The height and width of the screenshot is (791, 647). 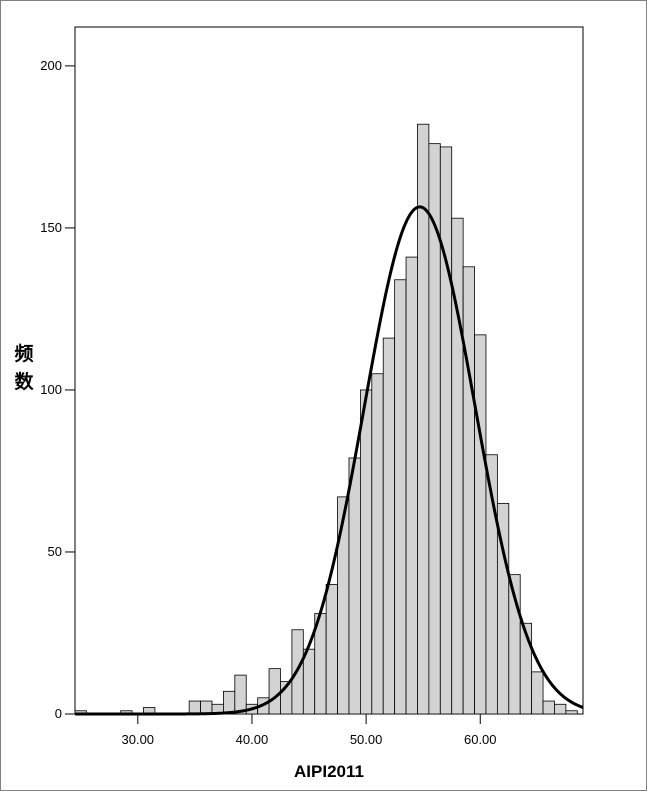 I want to click on x-tick-label: 60.00, so click(x=480, y=739).